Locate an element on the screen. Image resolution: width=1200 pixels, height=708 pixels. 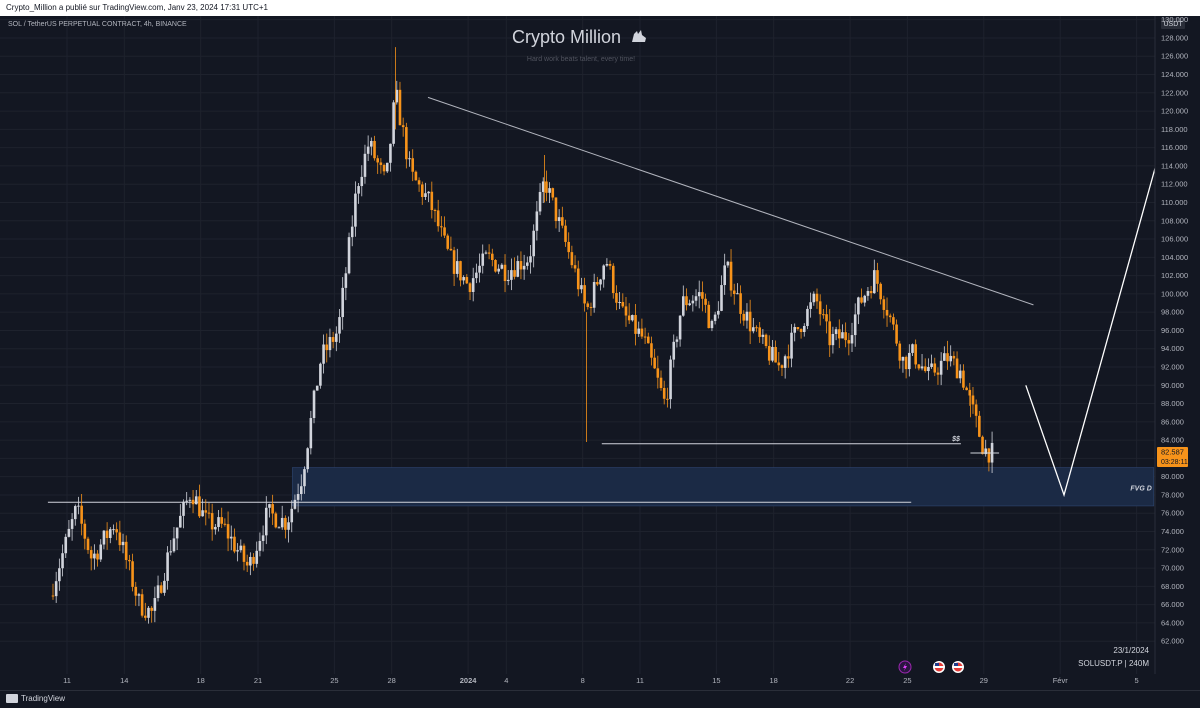
y-tick-label: 70.000 is located at coordinates (1172, 568).